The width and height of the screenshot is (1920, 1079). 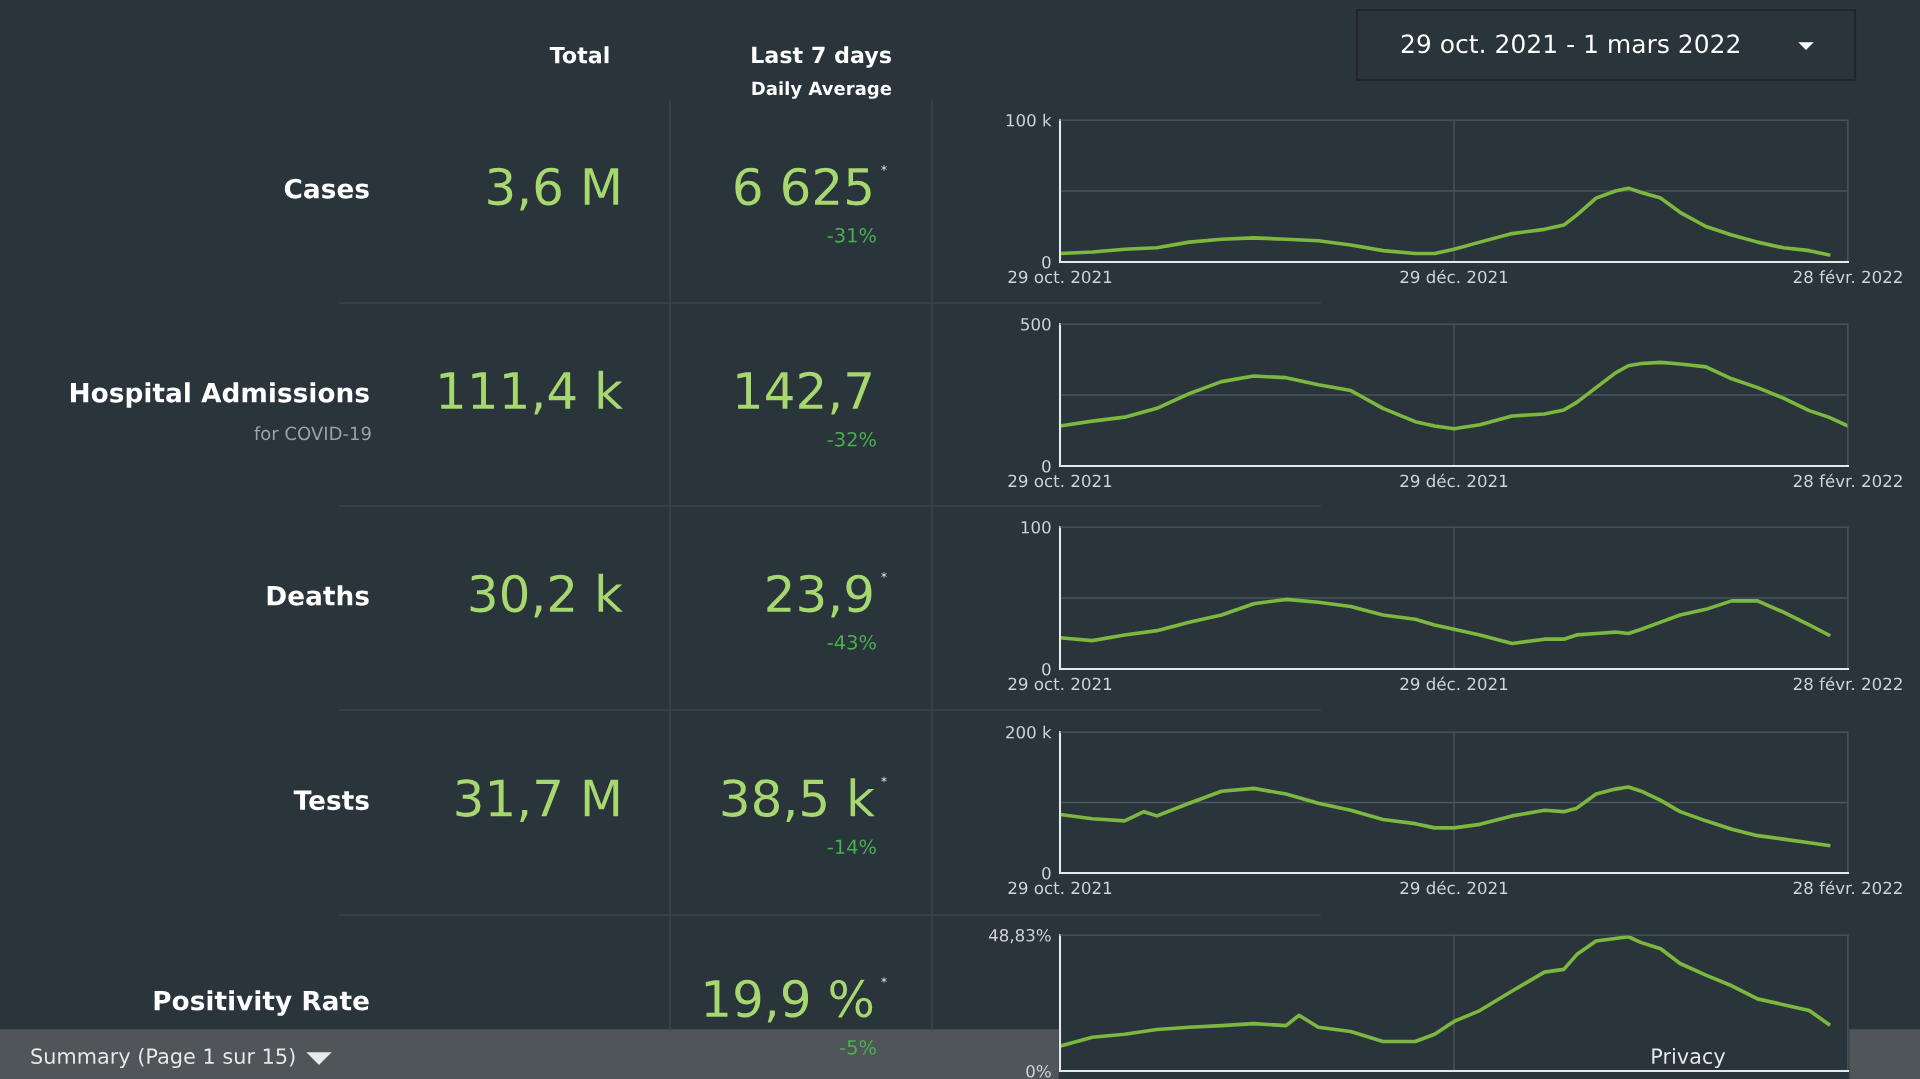 I want to click on text: -14%, so click(x=851, y=847).